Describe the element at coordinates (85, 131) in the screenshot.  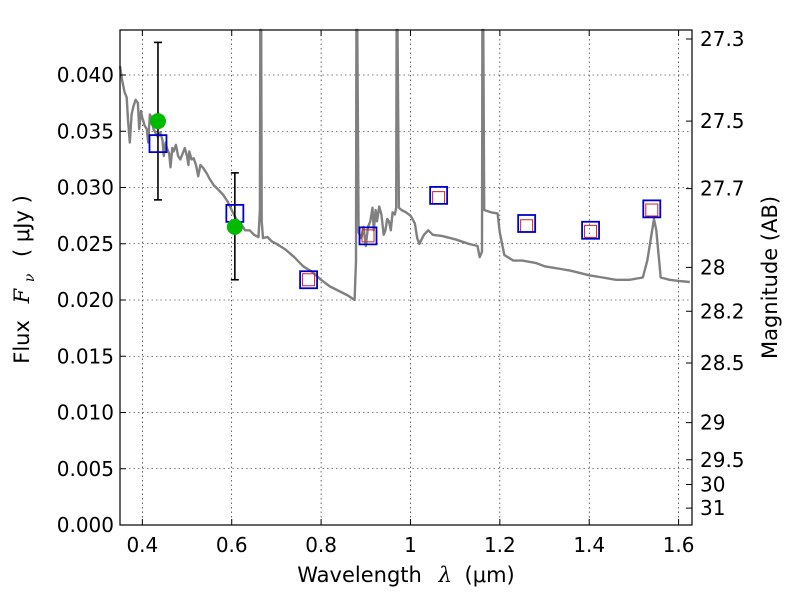
I see `y-tick-label: 0.035` at that location.